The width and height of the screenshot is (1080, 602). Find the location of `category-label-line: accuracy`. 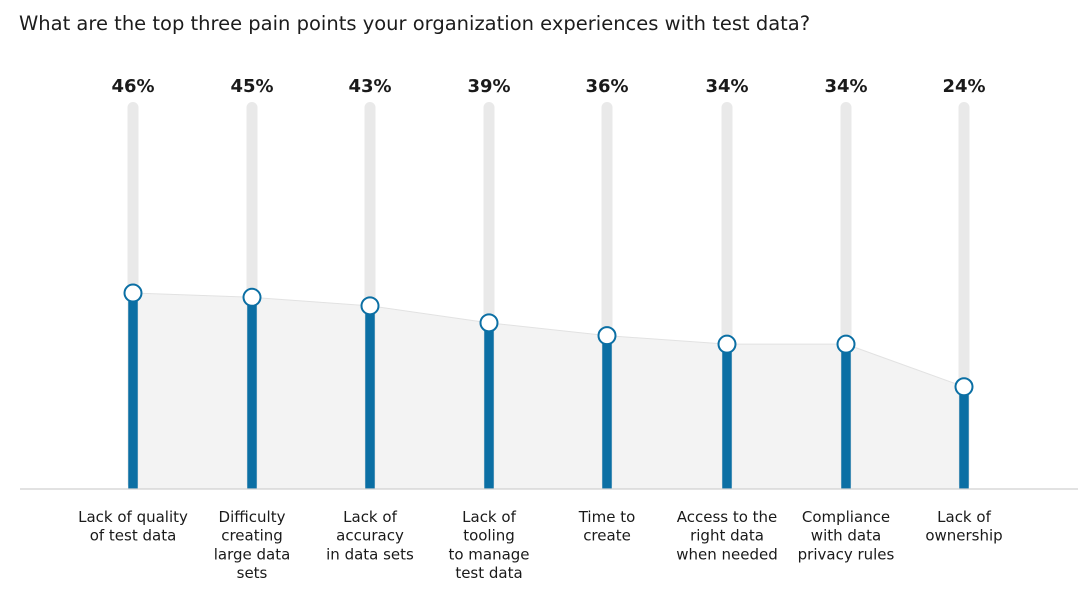

category-label-line: accuracy is located at coordinates (370, 536).